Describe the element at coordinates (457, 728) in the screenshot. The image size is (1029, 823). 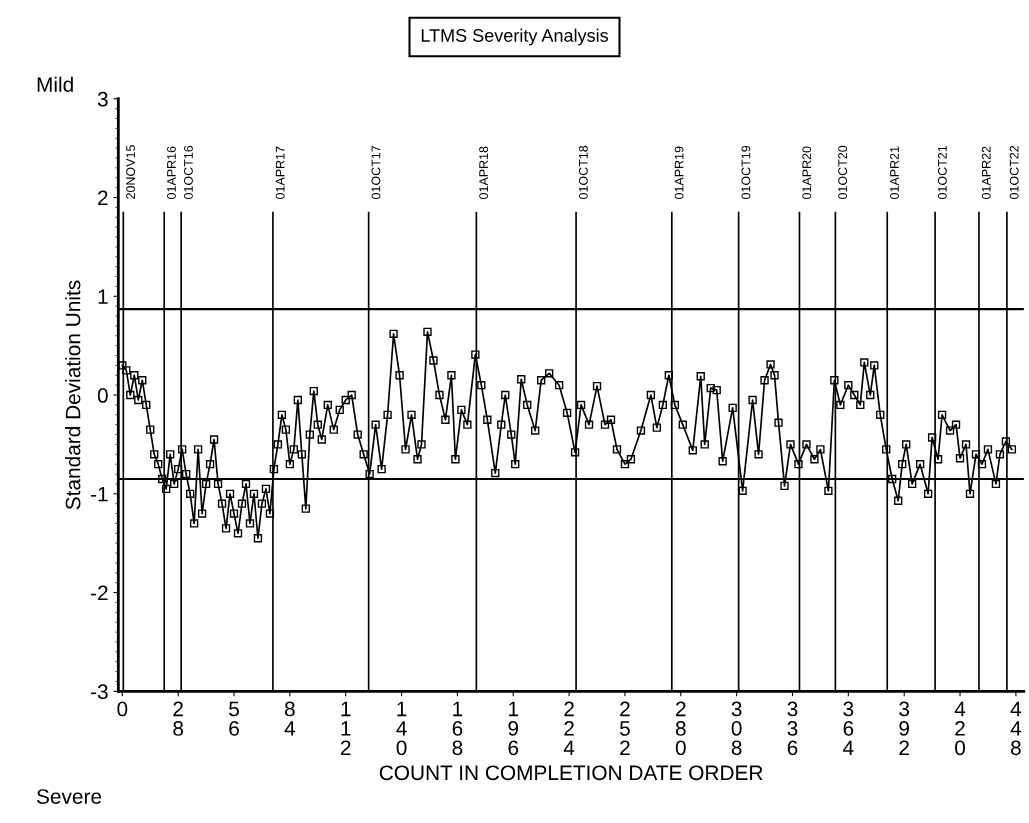
I see `x-tick-label: 1 6 8` at that location.